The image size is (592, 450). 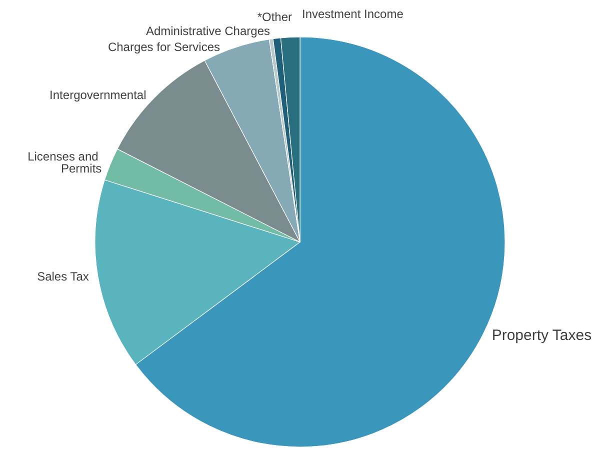 What do you see at coordinates (542, 335) in the screenshot?
I see `slice-label: Property Taxes` at bounding box center [542, 335].